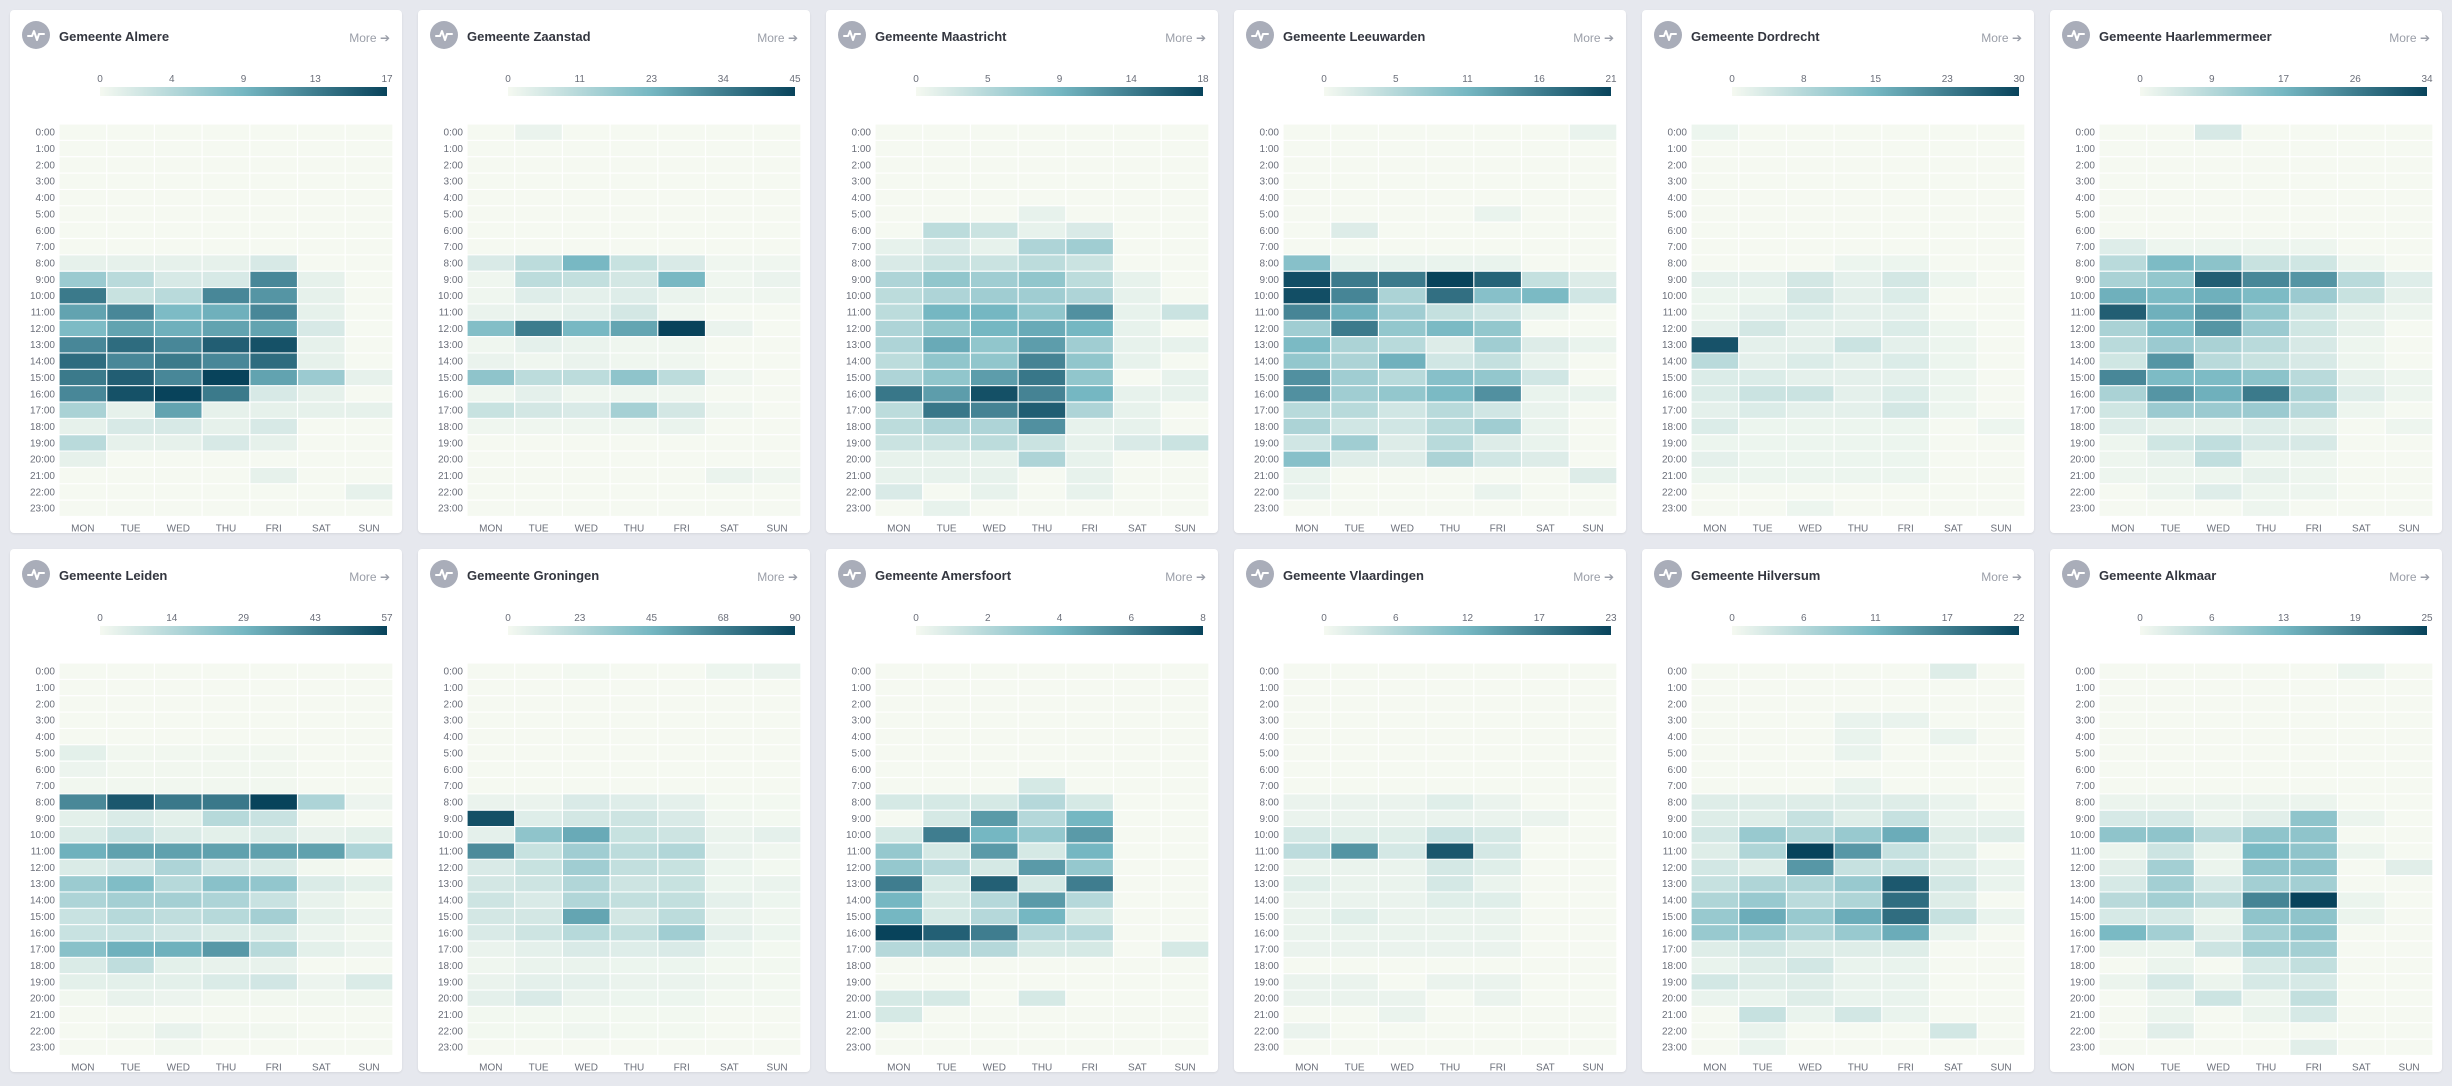 This screenshot has width=2452, height=1086. What do you see at coordinates (2082, 378) in the screenshot?
I see `hour-label: 15:00` at bounding box center [2082, 378].